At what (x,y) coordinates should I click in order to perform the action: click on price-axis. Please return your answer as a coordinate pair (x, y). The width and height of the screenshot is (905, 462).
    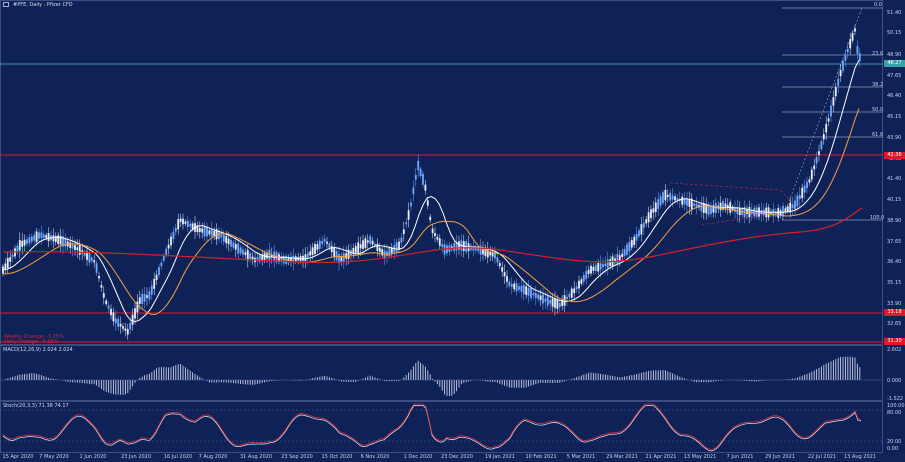
    Looking at the image, I should click on (894, 172).